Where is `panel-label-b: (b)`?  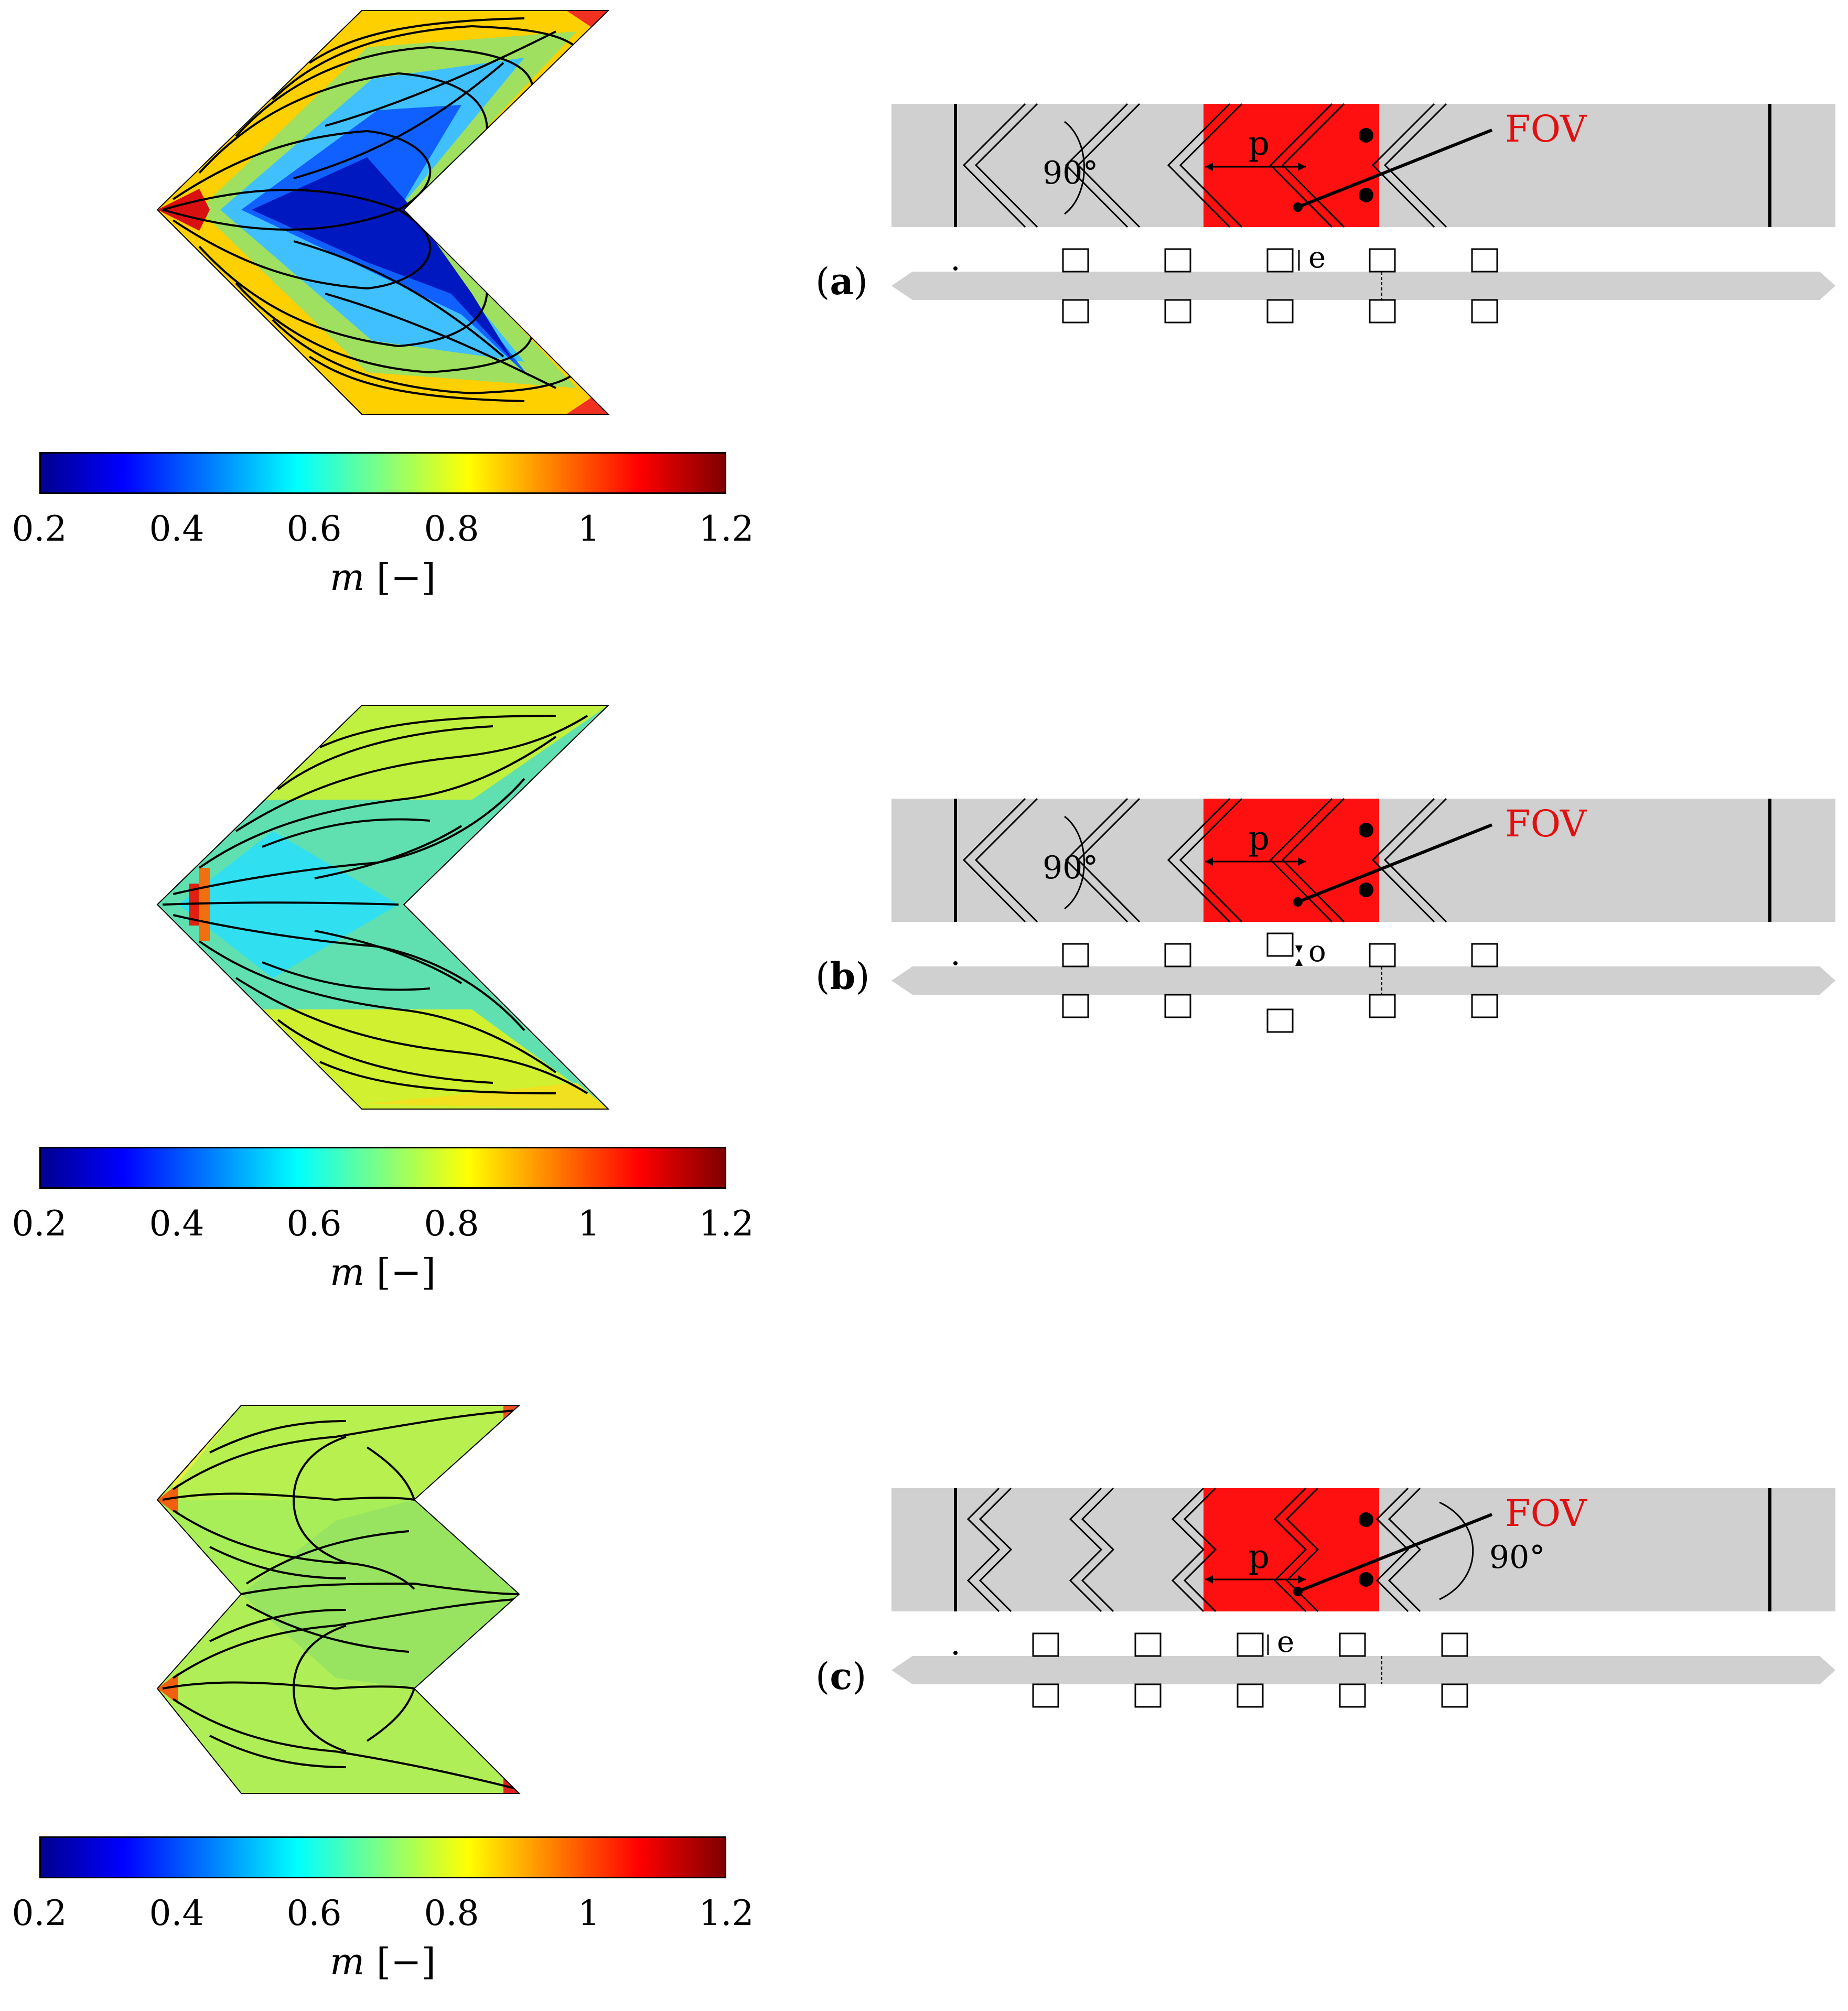 panel-label-b: (b) is located at coordinates (842, 976).